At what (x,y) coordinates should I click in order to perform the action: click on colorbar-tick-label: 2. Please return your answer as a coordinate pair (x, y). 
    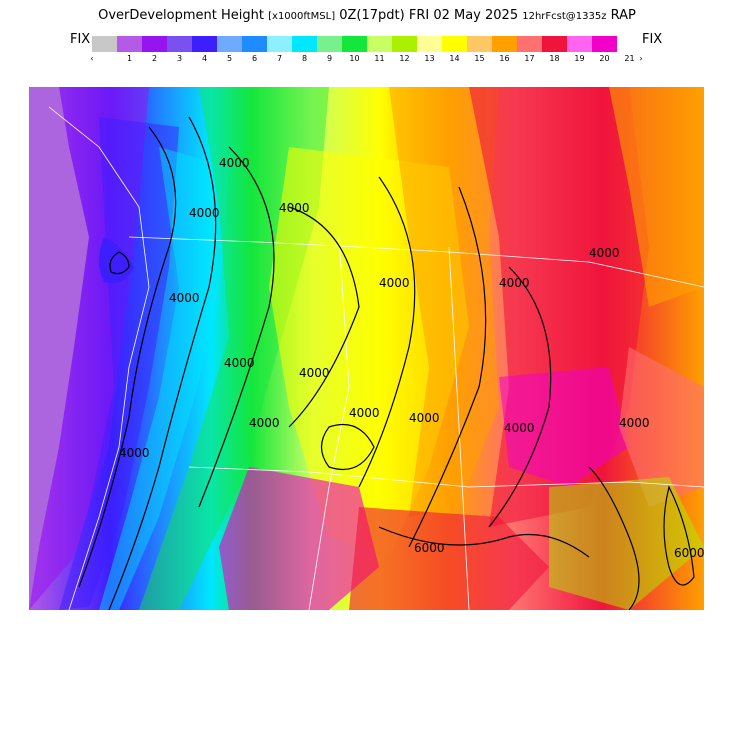
    Looking at the image, I should click on (154, 58).